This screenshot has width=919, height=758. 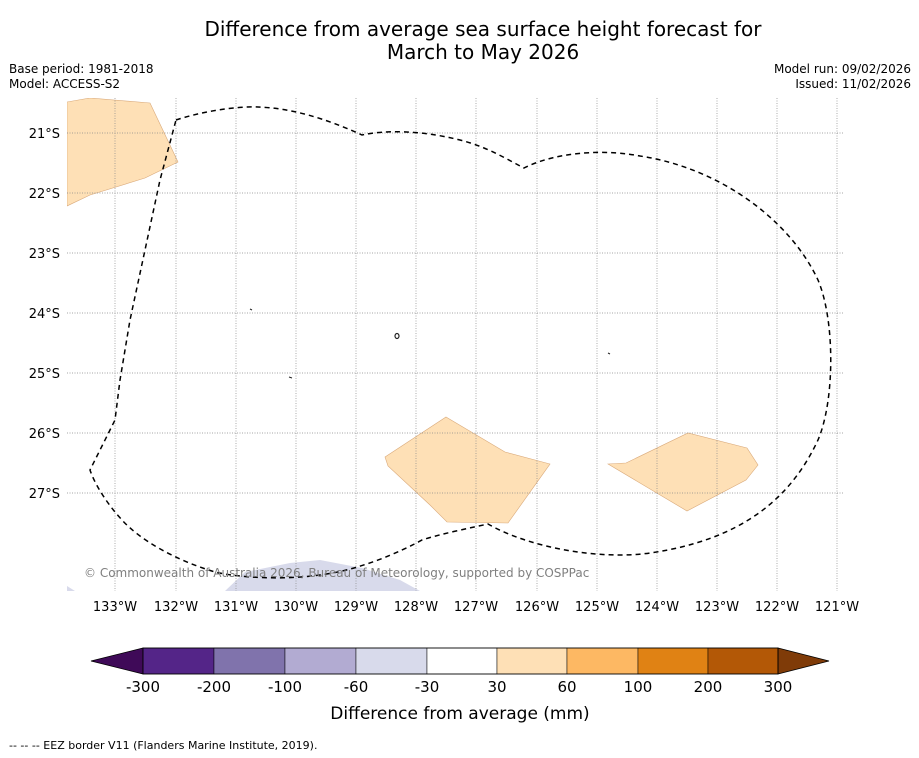 What do you see at coordinates (597, 607) in the screenshot?
I see `lon-label: 125°W` at bounding box center [597, 607].